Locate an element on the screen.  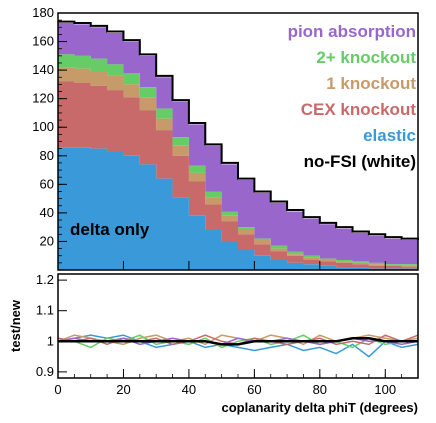
ratio-lines is located at coordinates (238, 346).